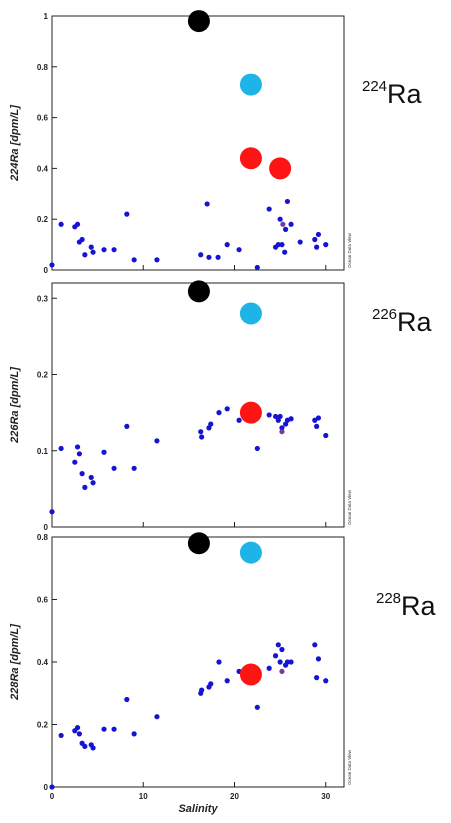  What do you see at coordinates (46, 16) in the screenshot?
I see `y-tick-label: 1` at bounding box center [46, 16].